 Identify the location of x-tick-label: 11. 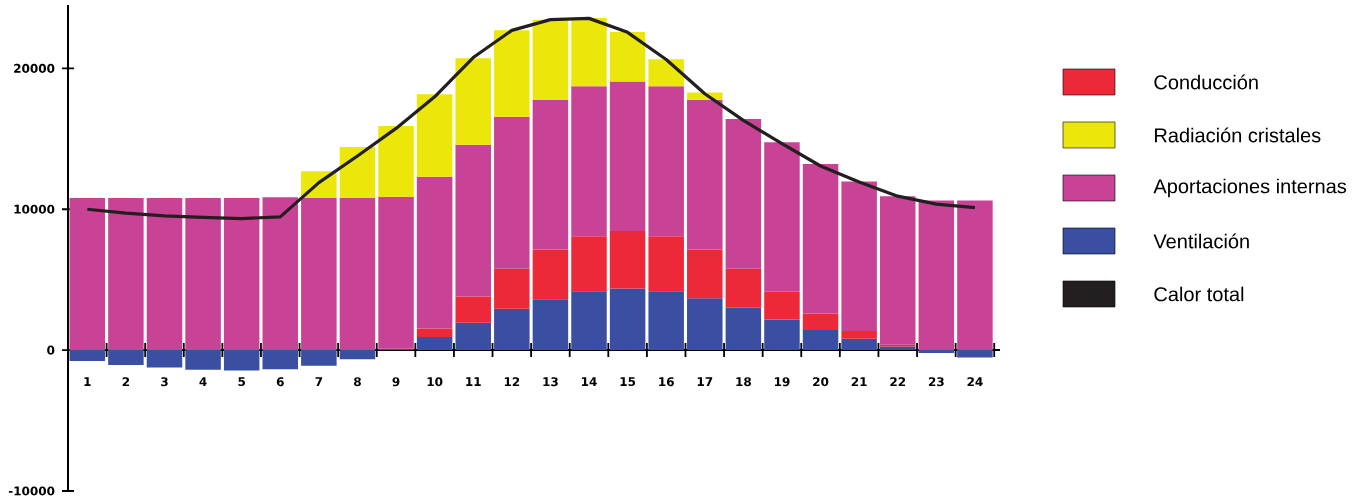
(473, 381).